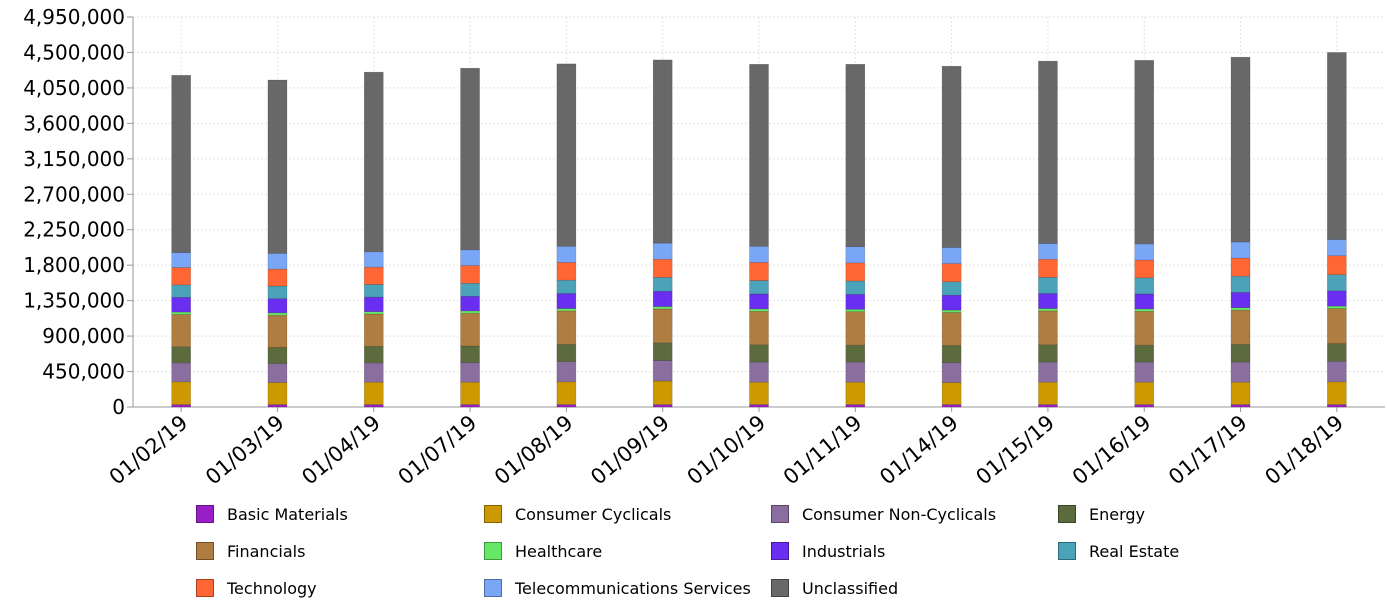  Describe the element at coordinates (74, 230) in the screenshot. I see `y-tick-label: 2,250,000` at that location.